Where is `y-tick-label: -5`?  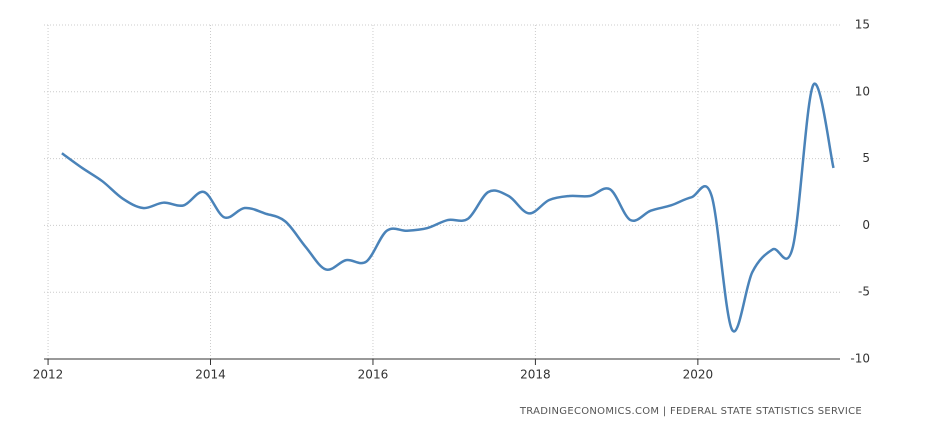
y-tick-label: -5 is located at coordinates (864, 292).